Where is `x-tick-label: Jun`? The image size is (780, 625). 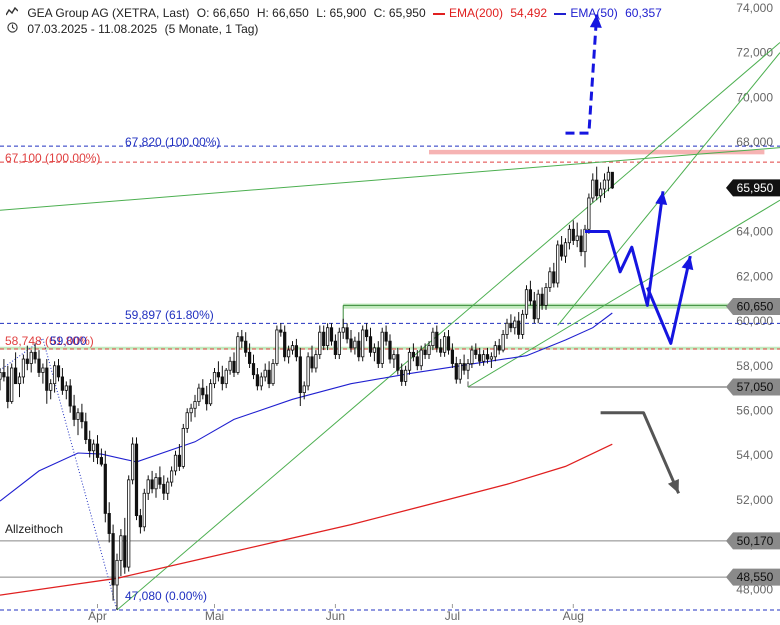 x-tick-label: Jun is located at coordinates (335, 616).